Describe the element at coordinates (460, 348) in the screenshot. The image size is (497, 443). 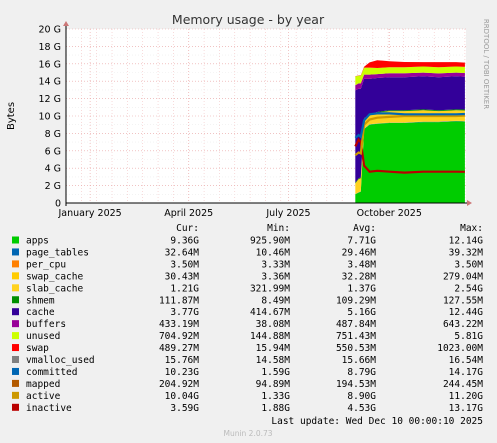
I see `legend-max-swap: 1023.00M` at that location.